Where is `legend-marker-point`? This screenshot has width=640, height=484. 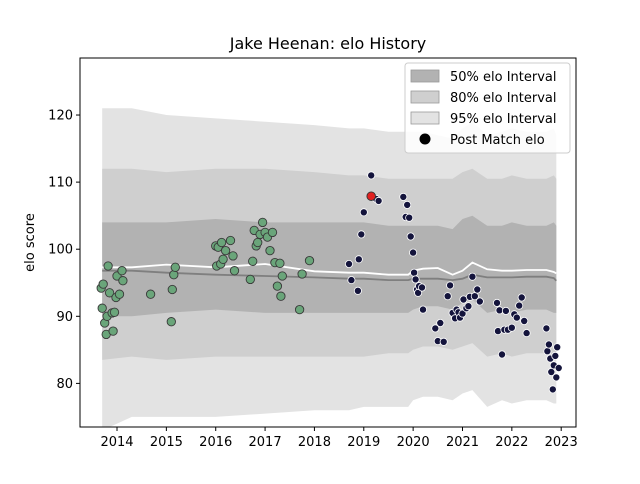
legend-marker-point is located at coordinates (425, 139).